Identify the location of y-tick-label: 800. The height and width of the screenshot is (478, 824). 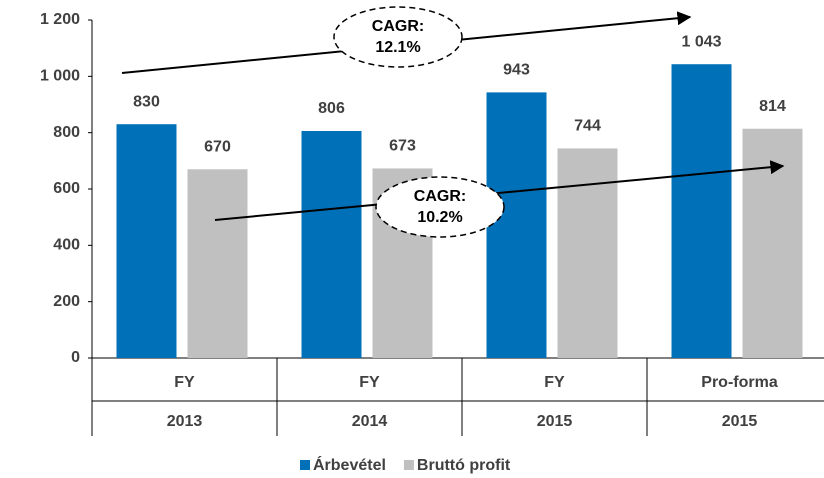
(66, 132).